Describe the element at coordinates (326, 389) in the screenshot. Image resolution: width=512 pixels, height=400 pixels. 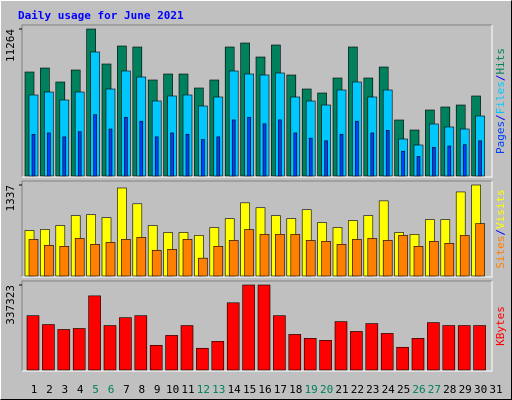
I see `x-tick-label: 20` at that location.